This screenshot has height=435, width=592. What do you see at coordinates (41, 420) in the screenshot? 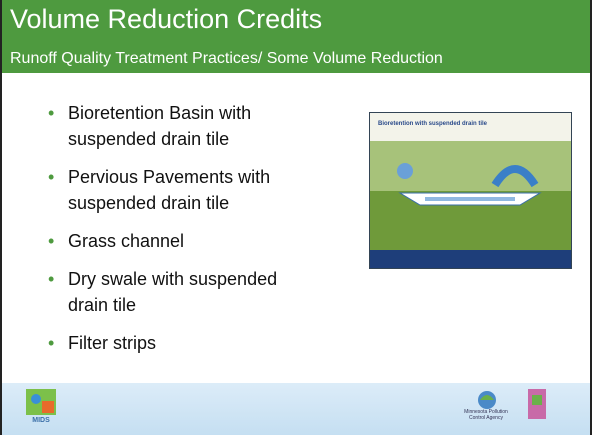
I see `left-logo-label: MIDS` at bounding box center [41, 420].